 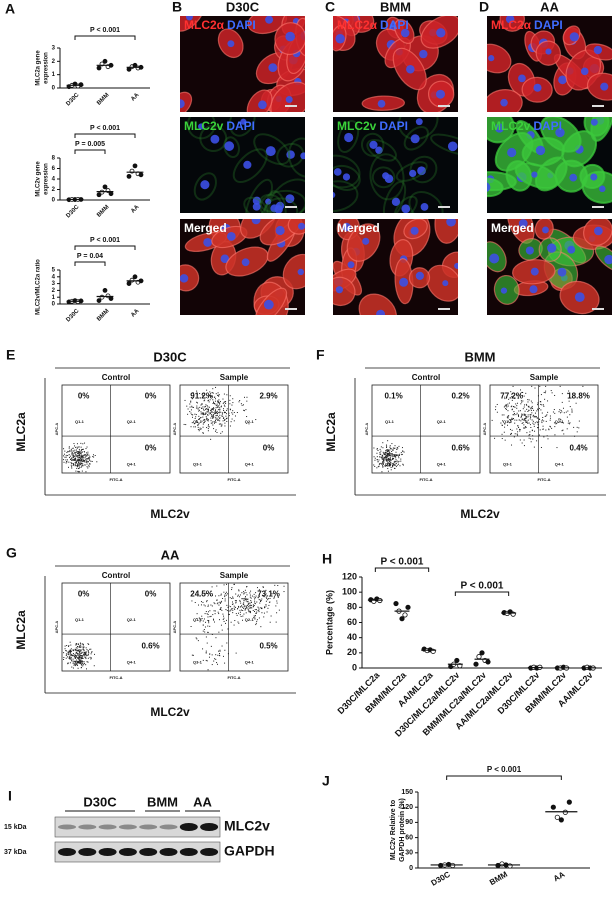 What do you see at coordinates (105, 30) in the screenshot?
I see `significance-label: P < 0.001` at bounding box center [105, 30].